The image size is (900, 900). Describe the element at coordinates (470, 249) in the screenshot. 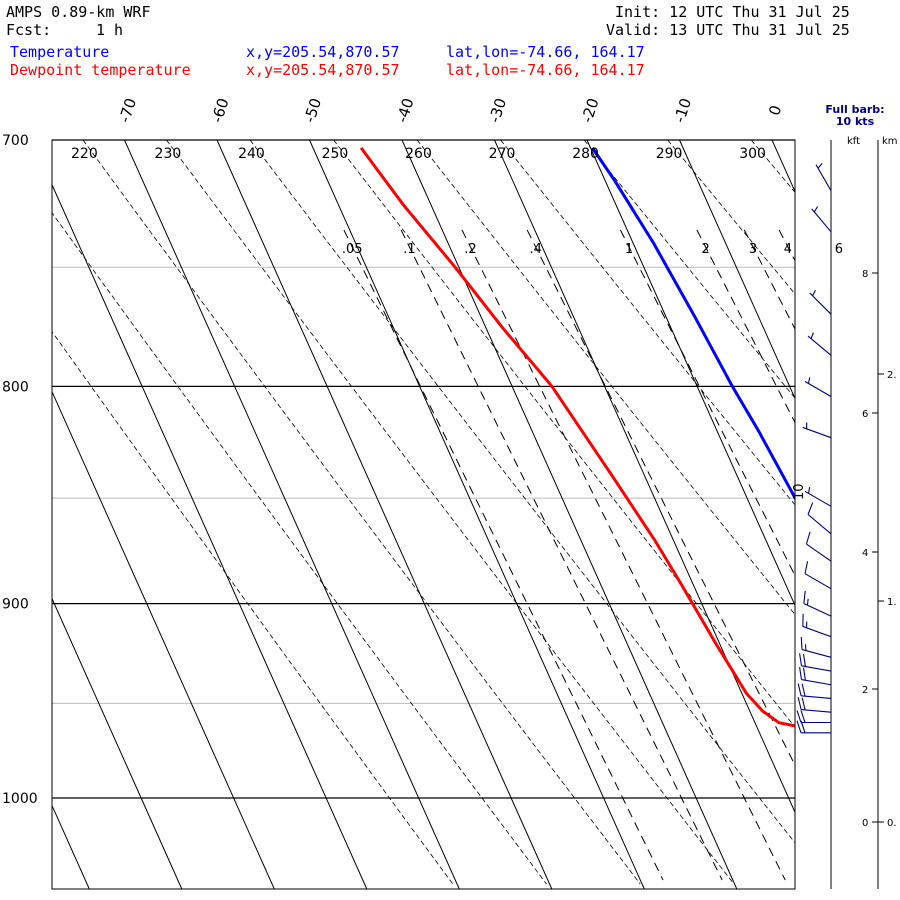

I see `mixing-ratio-label: .2` at that location.